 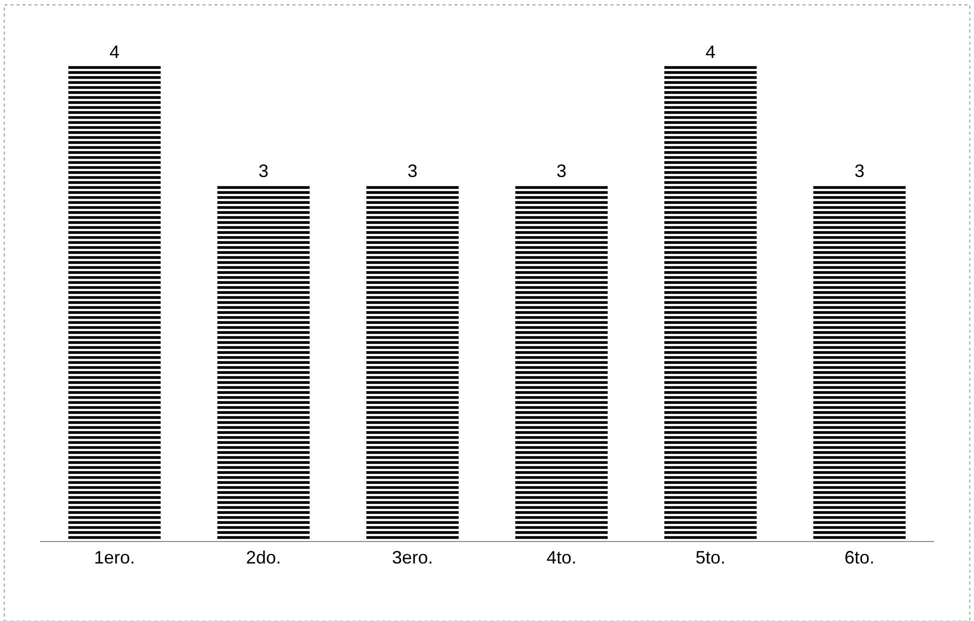 What do you see at coordinates (859, 558) in the screenshot?
I see `x-tick-label: 6to.` at bounding box center [859, 558].